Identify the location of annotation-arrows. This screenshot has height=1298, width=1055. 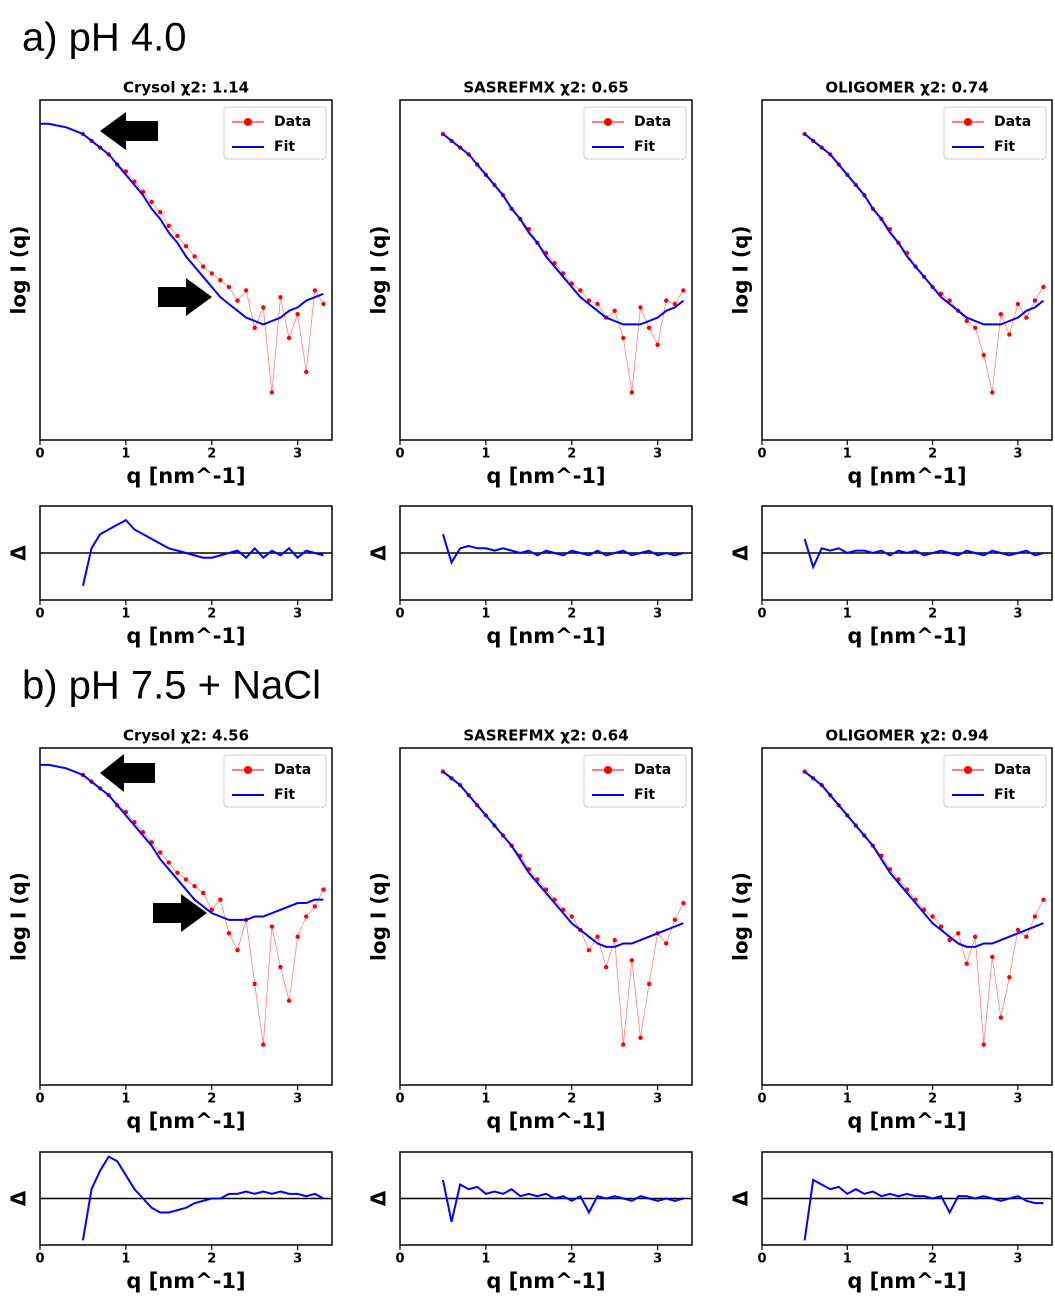
(156, 522).